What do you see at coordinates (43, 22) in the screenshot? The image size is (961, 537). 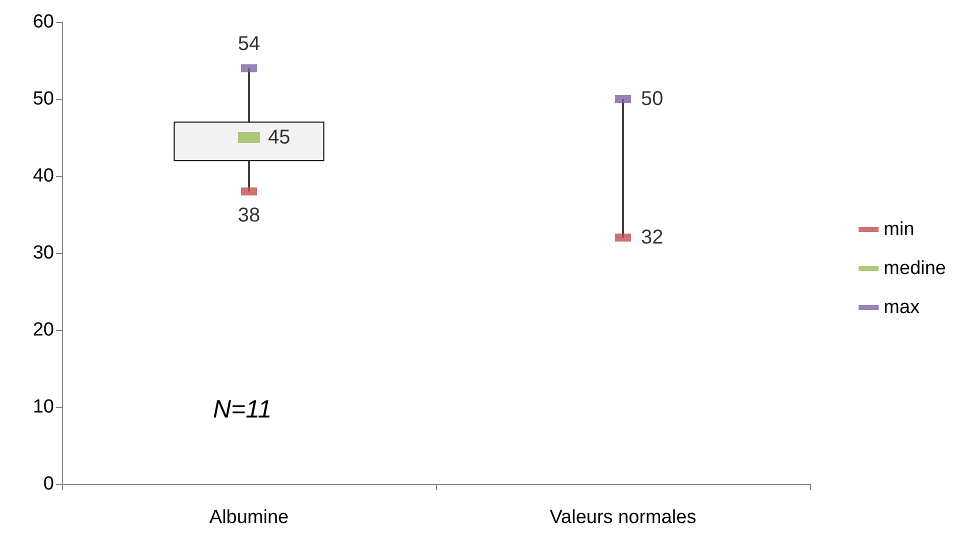 I see `y-tick-label: 60` at bounding box center [43, 22].